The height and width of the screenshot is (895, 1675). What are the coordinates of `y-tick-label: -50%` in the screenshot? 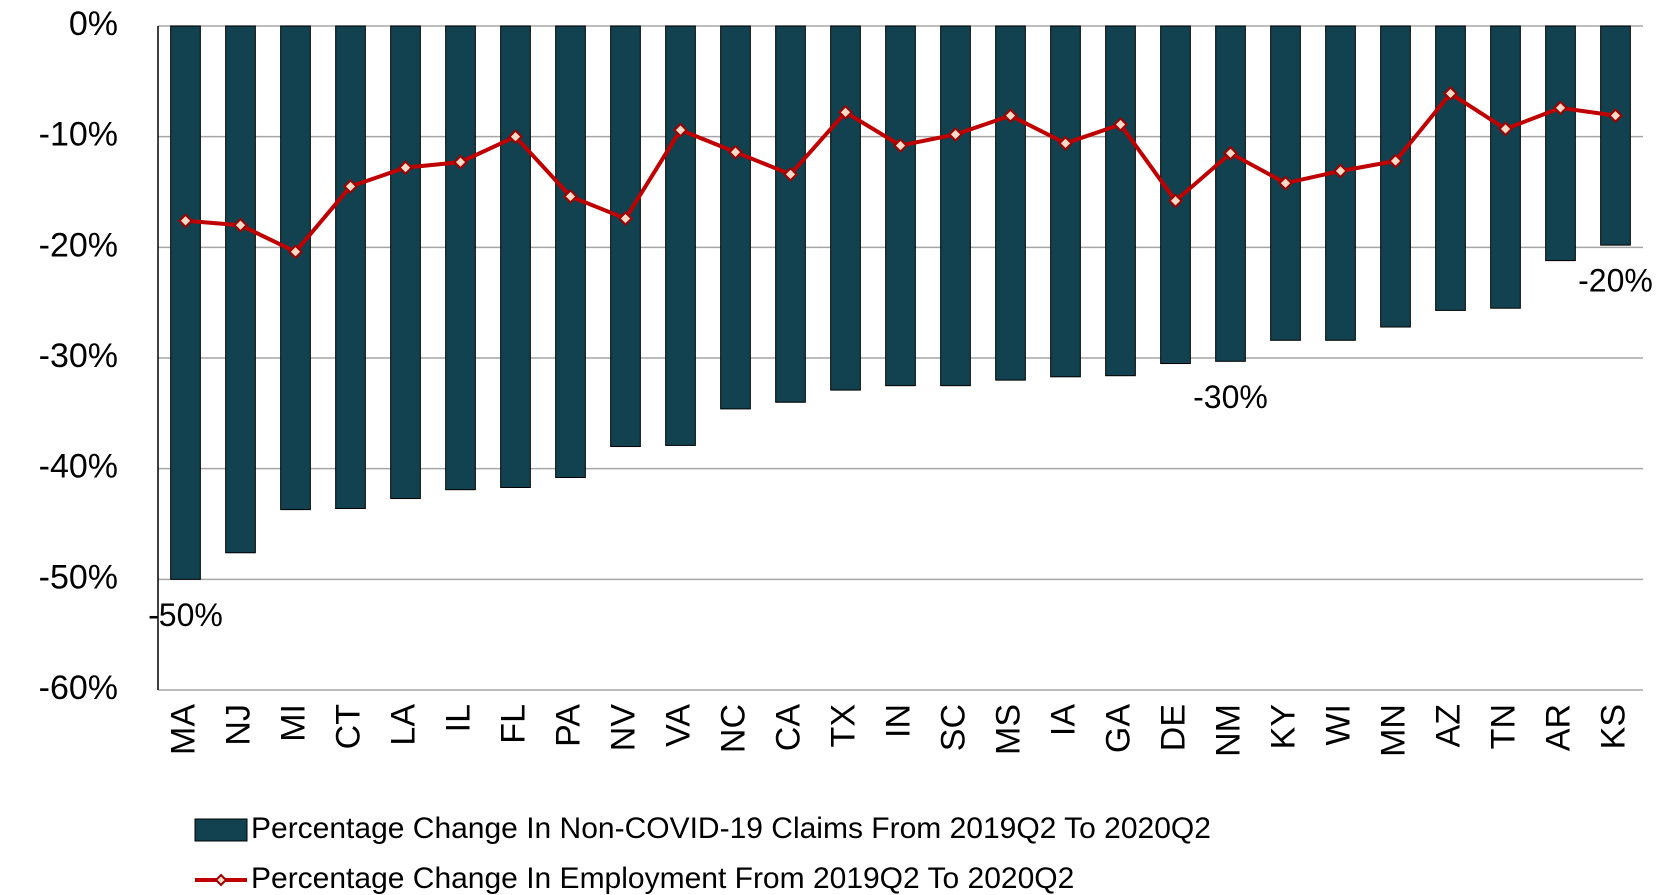 It's located at (78, 577).